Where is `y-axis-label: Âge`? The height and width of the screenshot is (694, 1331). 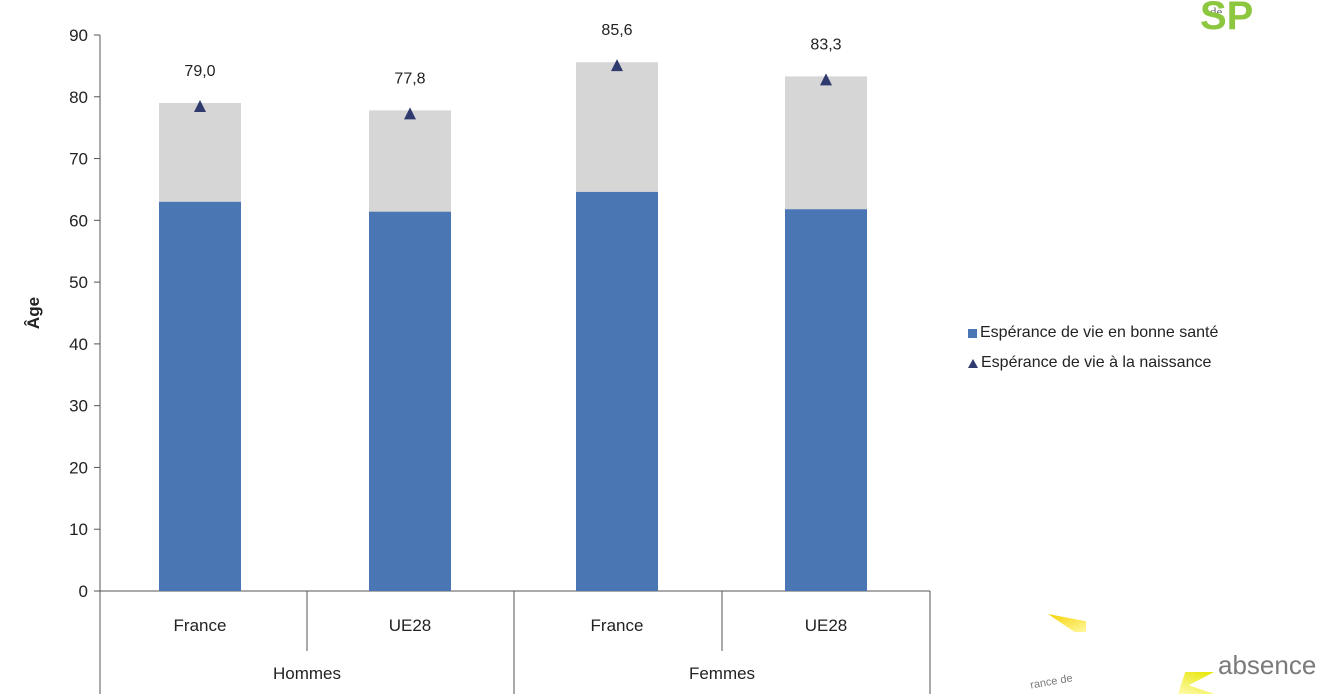
y-axis-label: Âge is located at coordinates (33, 313).